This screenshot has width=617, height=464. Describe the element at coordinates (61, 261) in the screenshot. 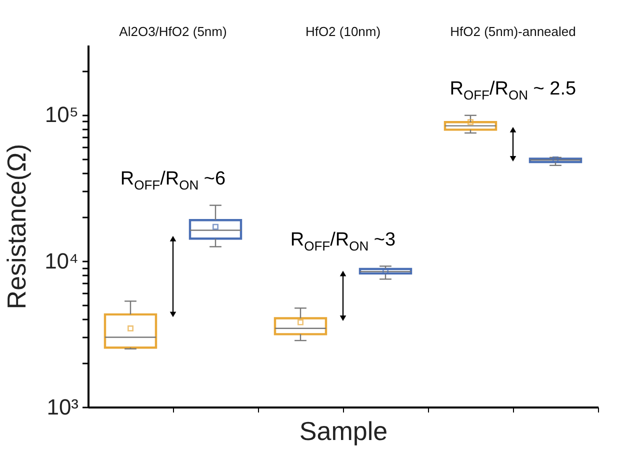

I see `y-tick-label: 10⁴` at that location.